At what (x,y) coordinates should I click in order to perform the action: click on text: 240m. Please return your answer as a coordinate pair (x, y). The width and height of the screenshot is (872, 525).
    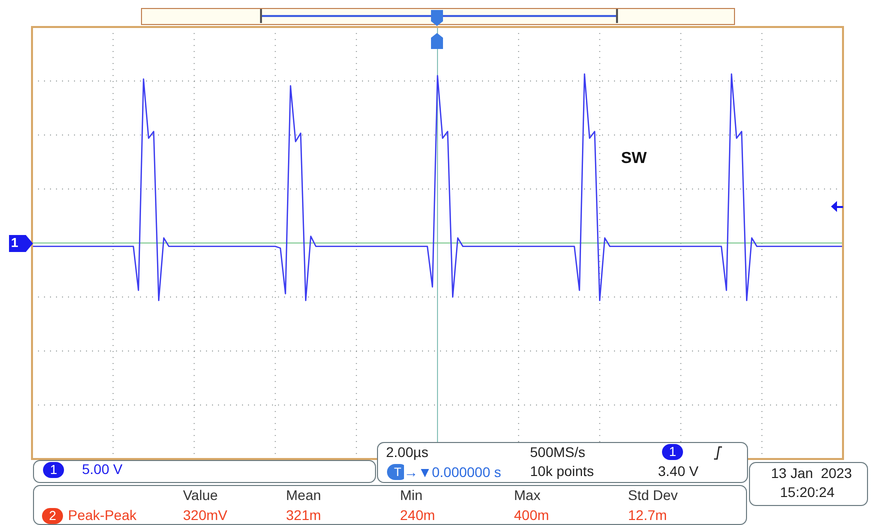
    Looking at the image, I should click on (418, 515).